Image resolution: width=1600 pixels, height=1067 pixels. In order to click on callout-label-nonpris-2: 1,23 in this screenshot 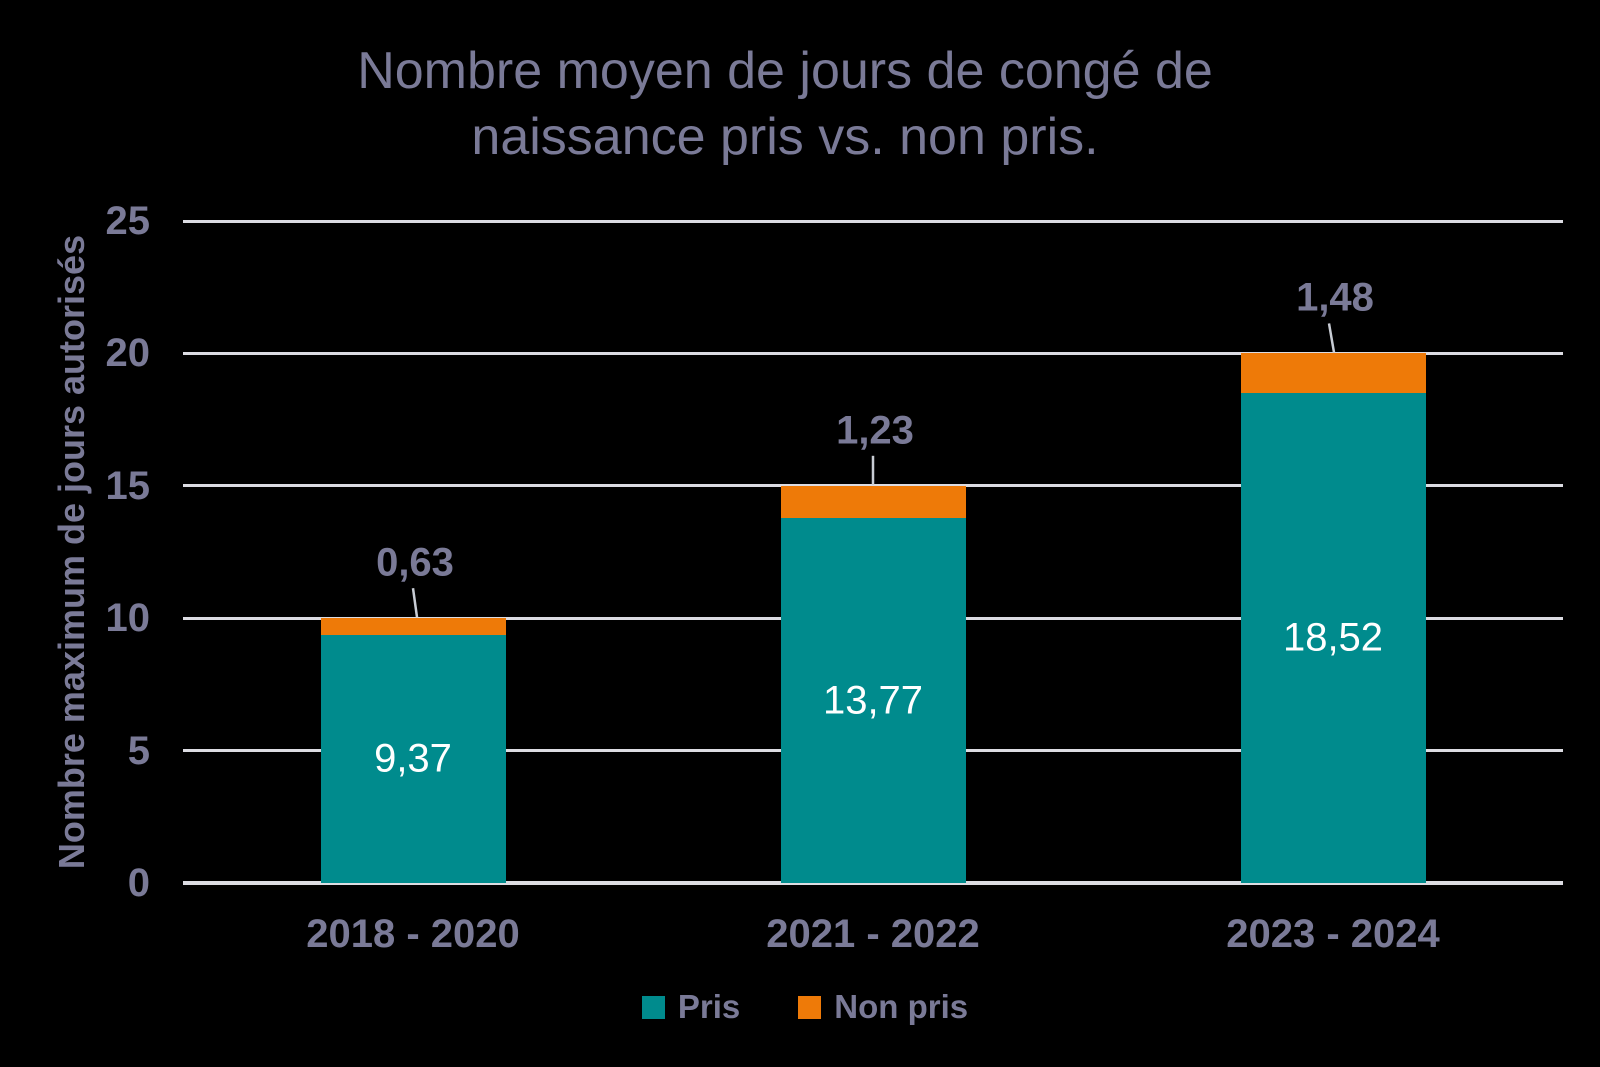, I will do `click(875, 430)`.